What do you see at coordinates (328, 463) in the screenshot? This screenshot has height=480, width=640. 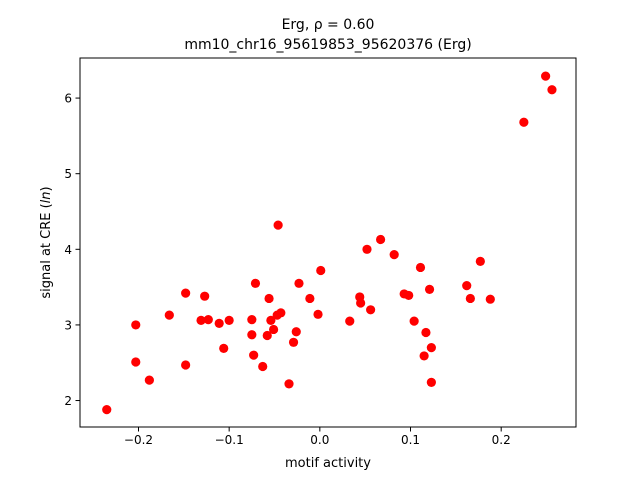 I see `x-axis-label: motif activity` at bounding box center [328, 463].